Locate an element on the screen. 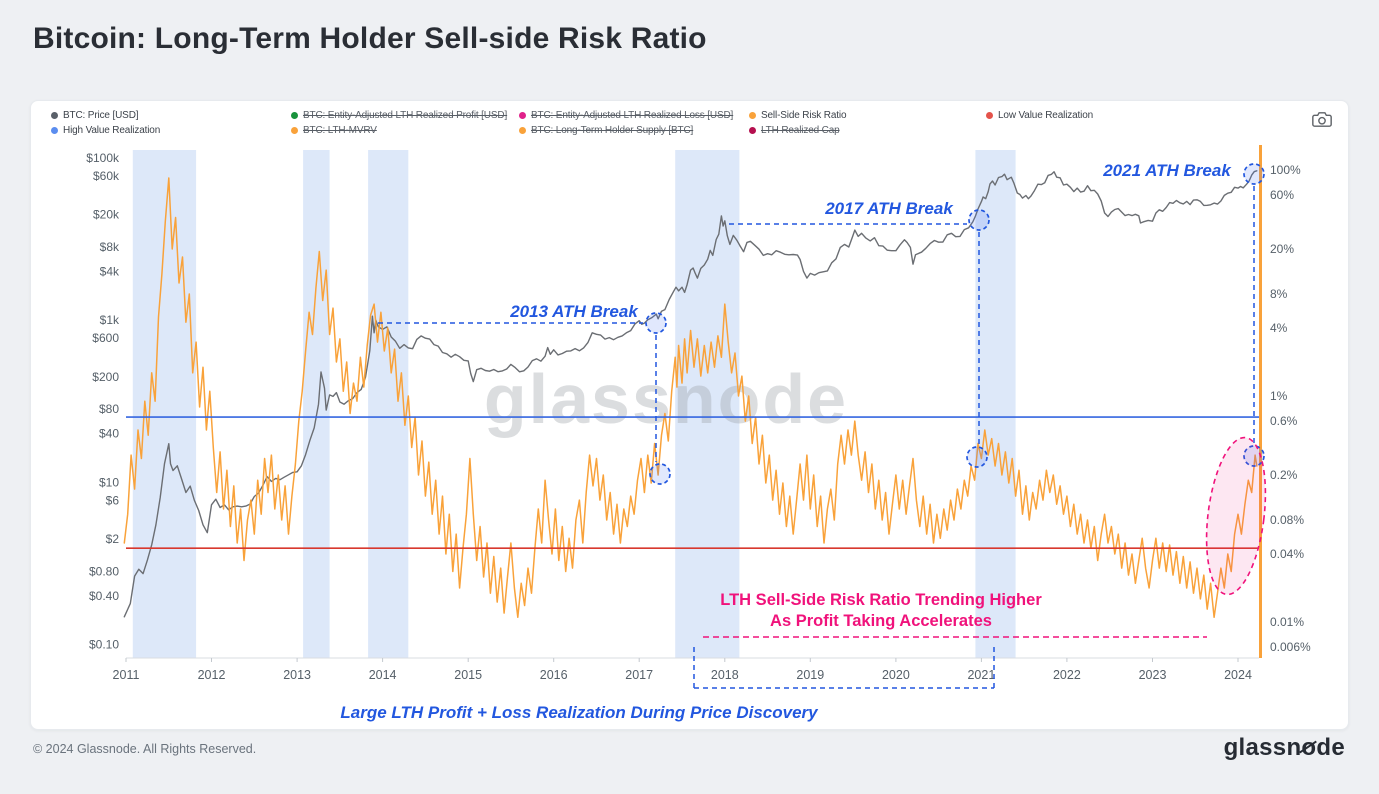 The image size is (1379, 794). left-axis-tick: $40 is located at coordinates (109, 434).